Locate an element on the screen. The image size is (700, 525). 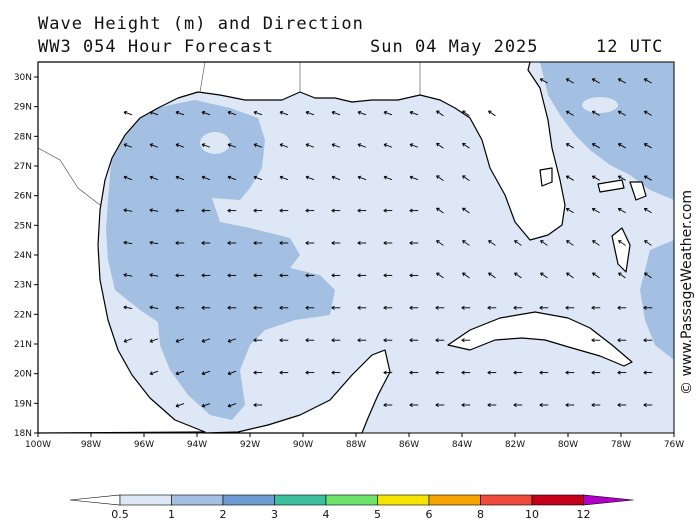
lat-tick-label: 22N is located at coordinates (23, 315).